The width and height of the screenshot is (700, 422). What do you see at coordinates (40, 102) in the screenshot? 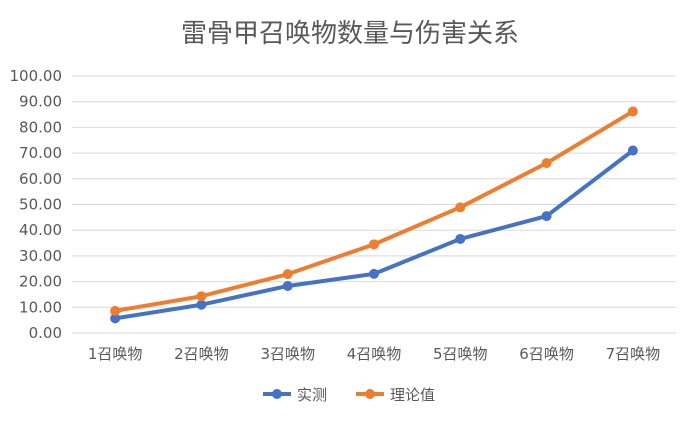
I see `y-tick-label: 90.00` at bounding box center [40, 102].